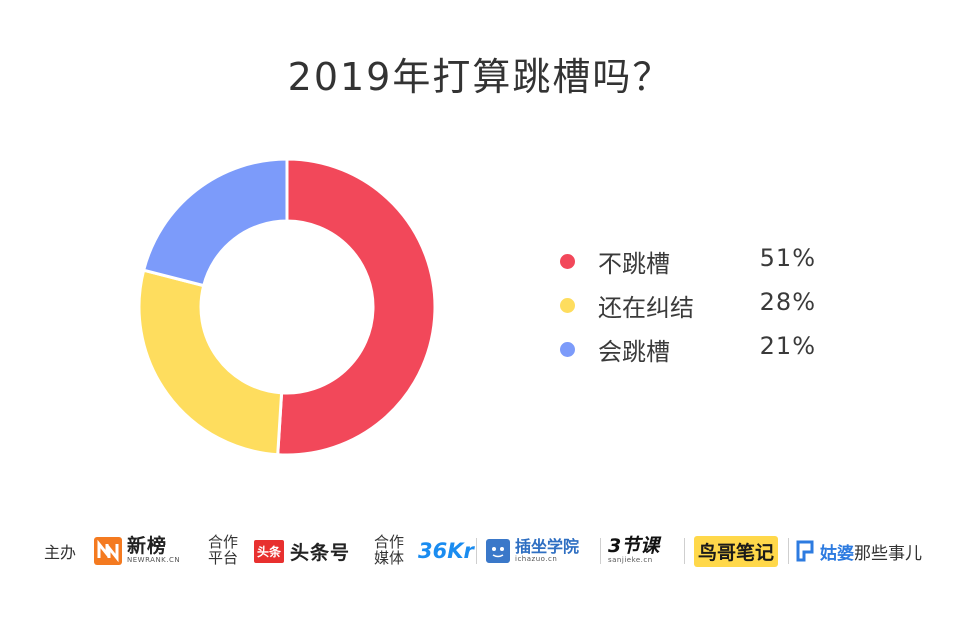 This screenshot has width=960, height=620. What do you see at coordinates (547, 546) in the screenshot?
I see `chazuo-name: 插坐学院` at bounding box center [547, 546].